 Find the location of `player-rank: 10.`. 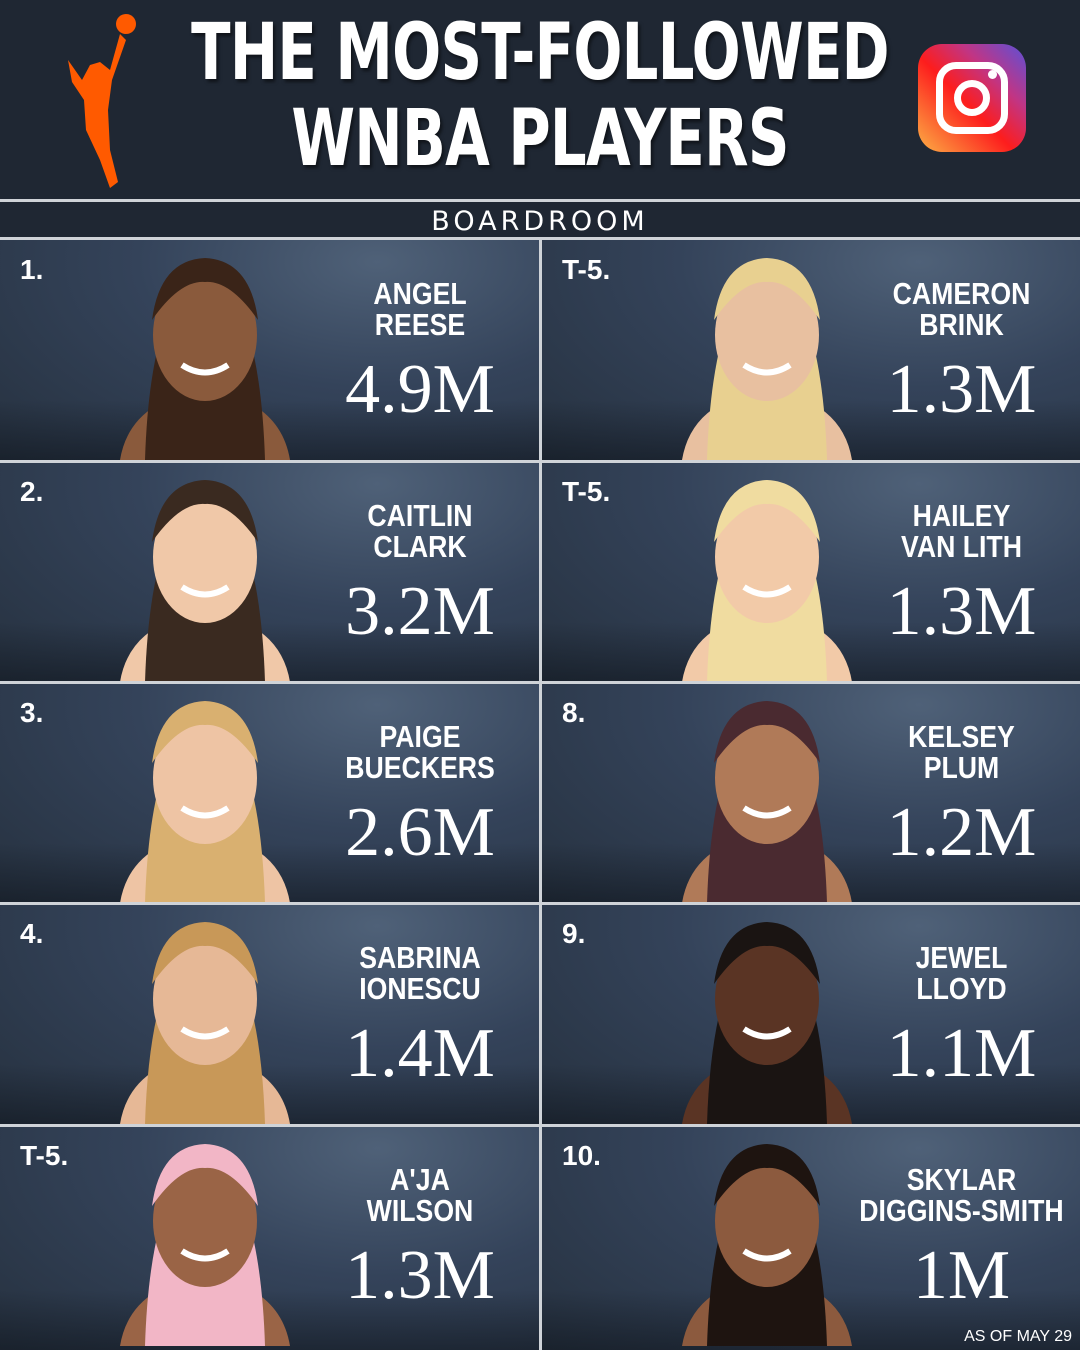

player-rank: 10. is located at coordinates (581, 1155).